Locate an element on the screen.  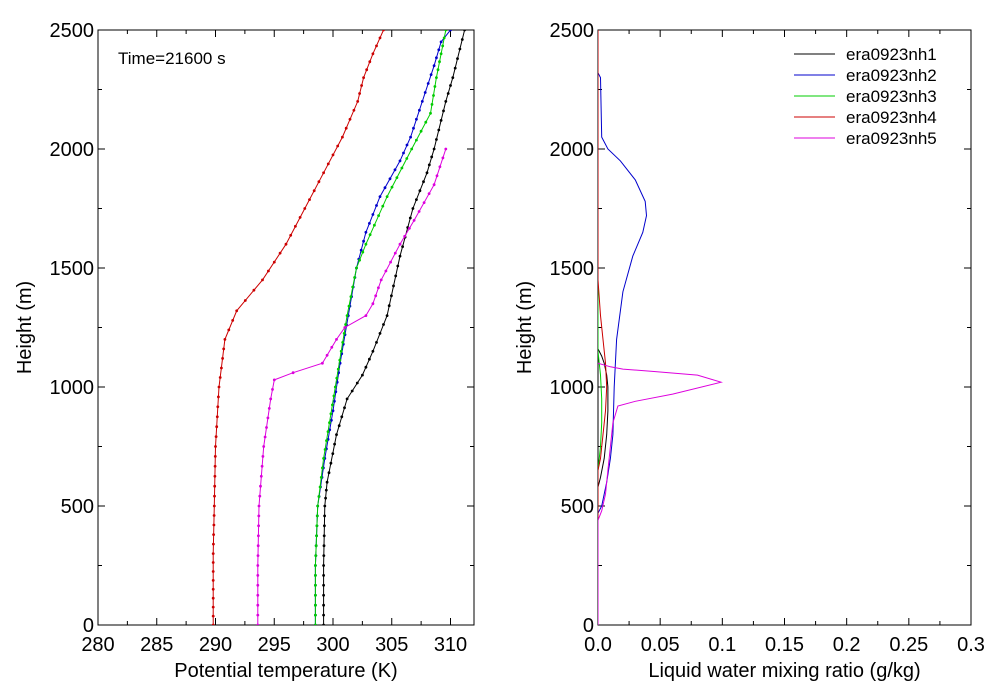
y-tick-label: 1000 is located at coordinates (572, 388).